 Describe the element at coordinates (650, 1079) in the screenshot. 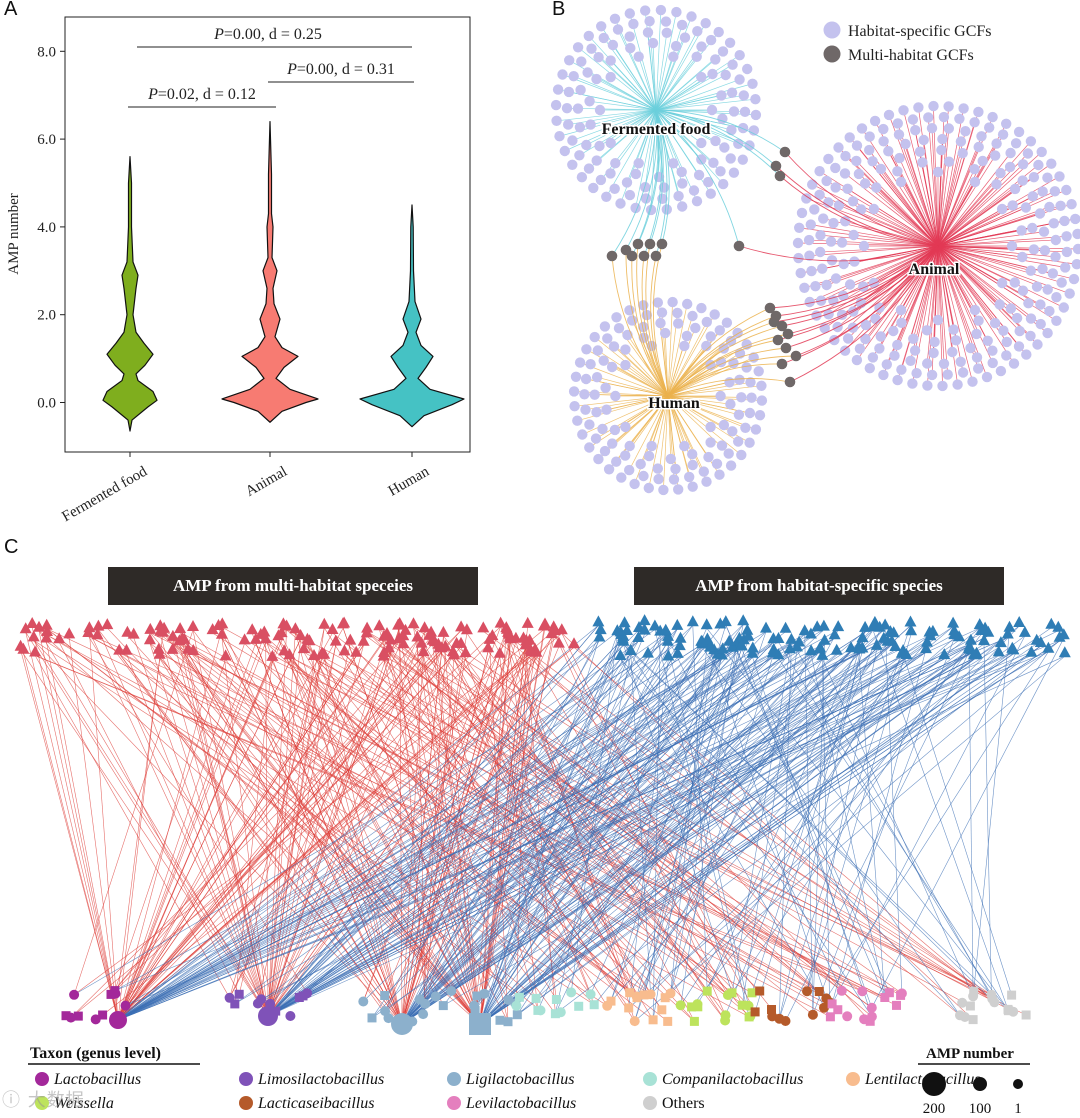

I see `taxon-legend-swatch` at that location.